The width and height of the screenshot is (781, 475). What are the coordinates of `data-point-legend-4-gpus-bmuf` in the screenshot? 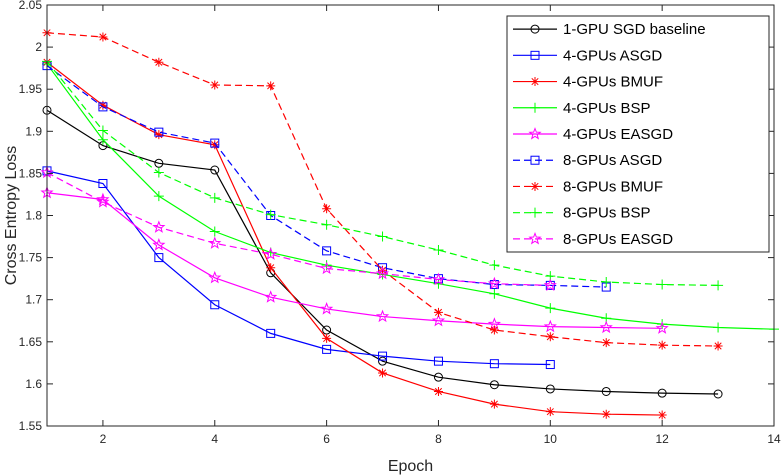 It's located at (535, 82).